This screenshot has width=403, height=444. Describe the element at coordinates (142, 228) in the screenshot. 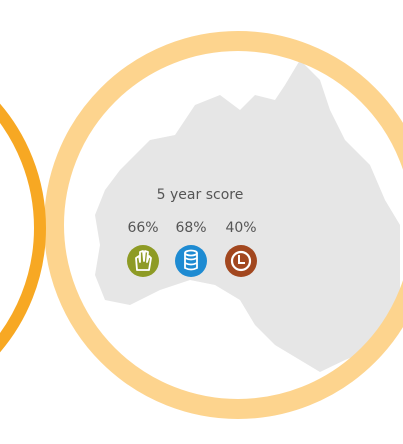

I see `score-label: 66%` at that location.